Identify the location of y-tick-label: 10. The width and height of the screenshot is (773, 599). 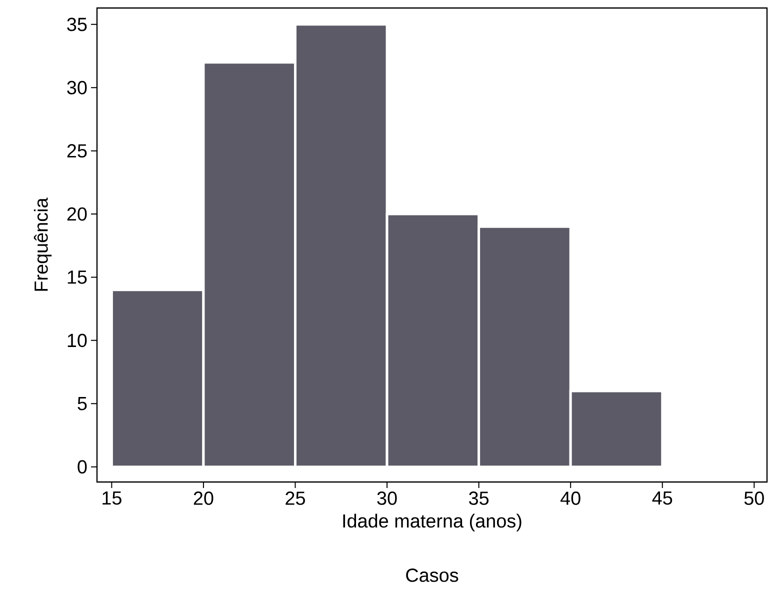
(77, 341).